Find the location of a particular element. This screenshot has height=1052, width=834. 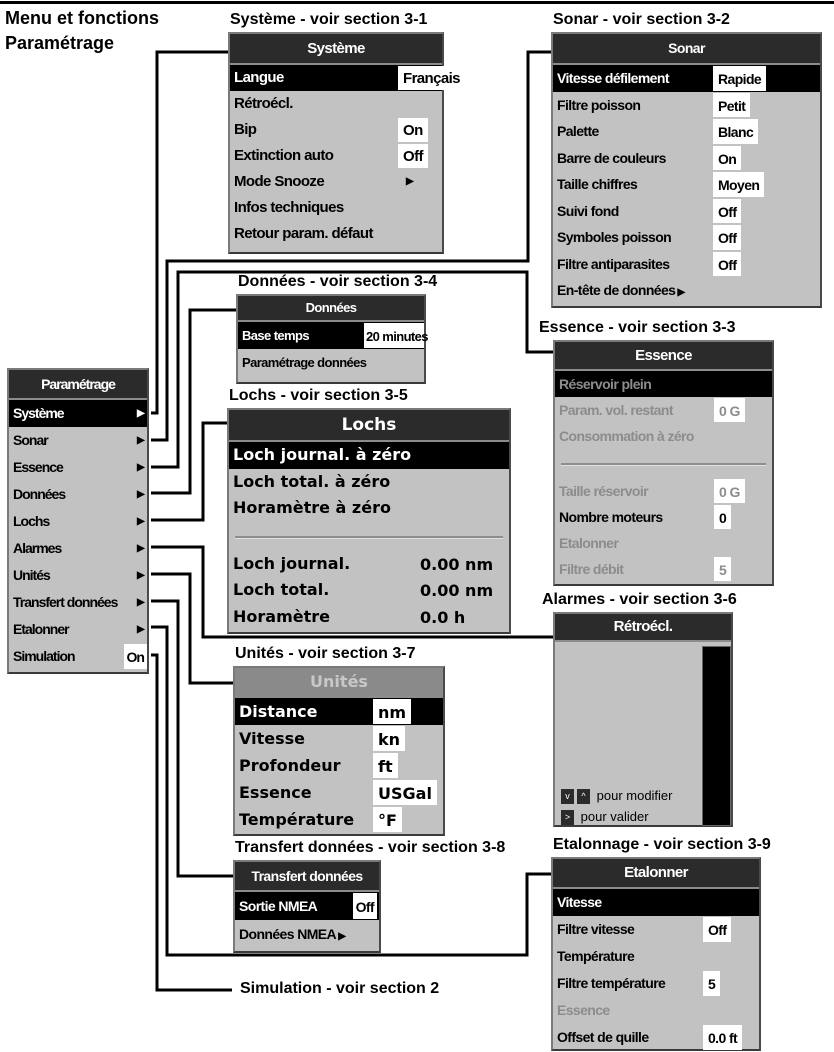

menu-item: Etalonner ▶ is located at coordinates (78, 629).